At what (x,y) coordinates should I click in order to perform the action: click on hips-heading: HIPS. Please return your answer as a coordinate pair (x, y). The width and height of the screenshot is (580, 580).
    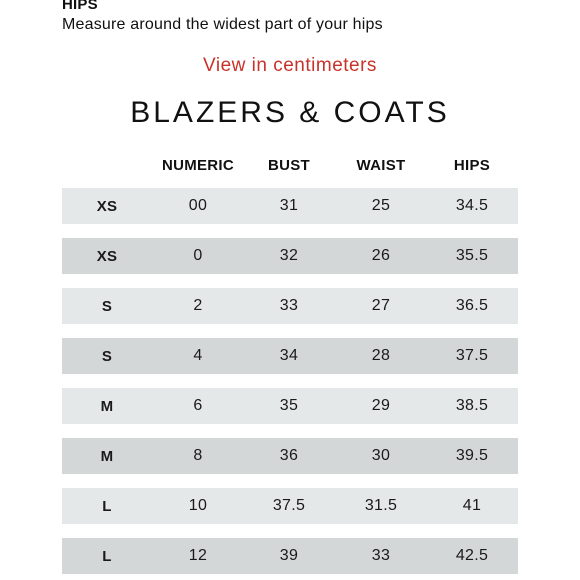
    Looking at the image, I should click on (80, 6).